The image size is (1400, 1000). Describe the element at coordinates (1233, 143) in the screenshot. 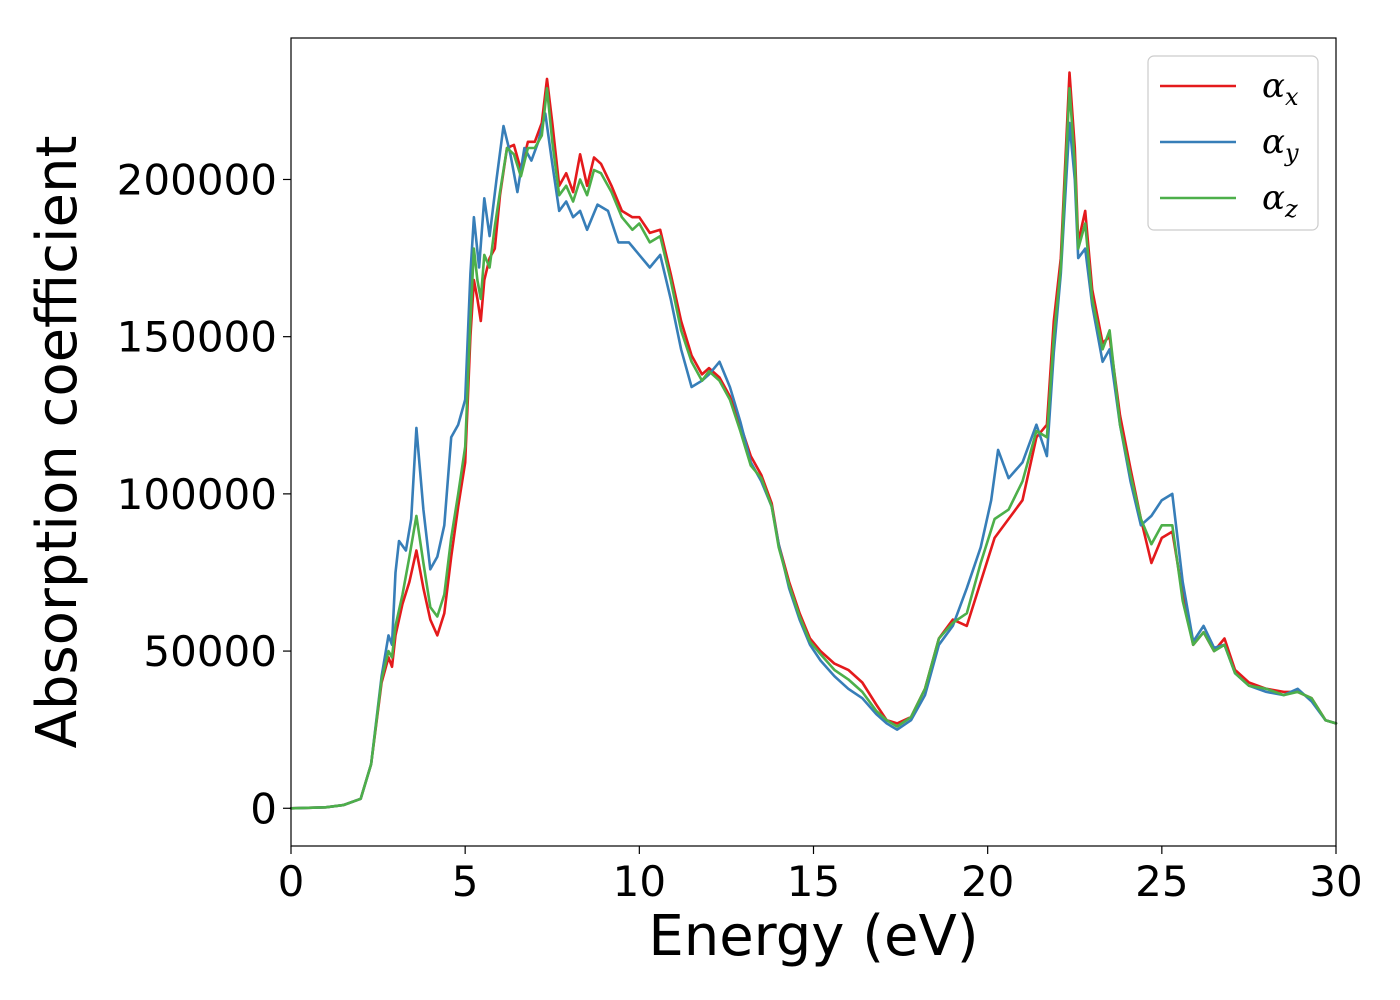

I see `legend: αx αy αz` at that location.